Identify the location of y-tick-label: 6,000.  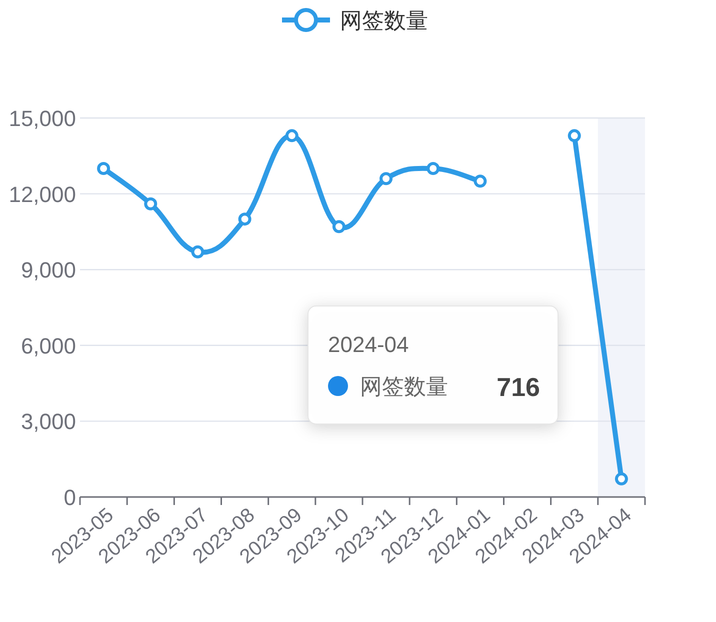
(48, 345).